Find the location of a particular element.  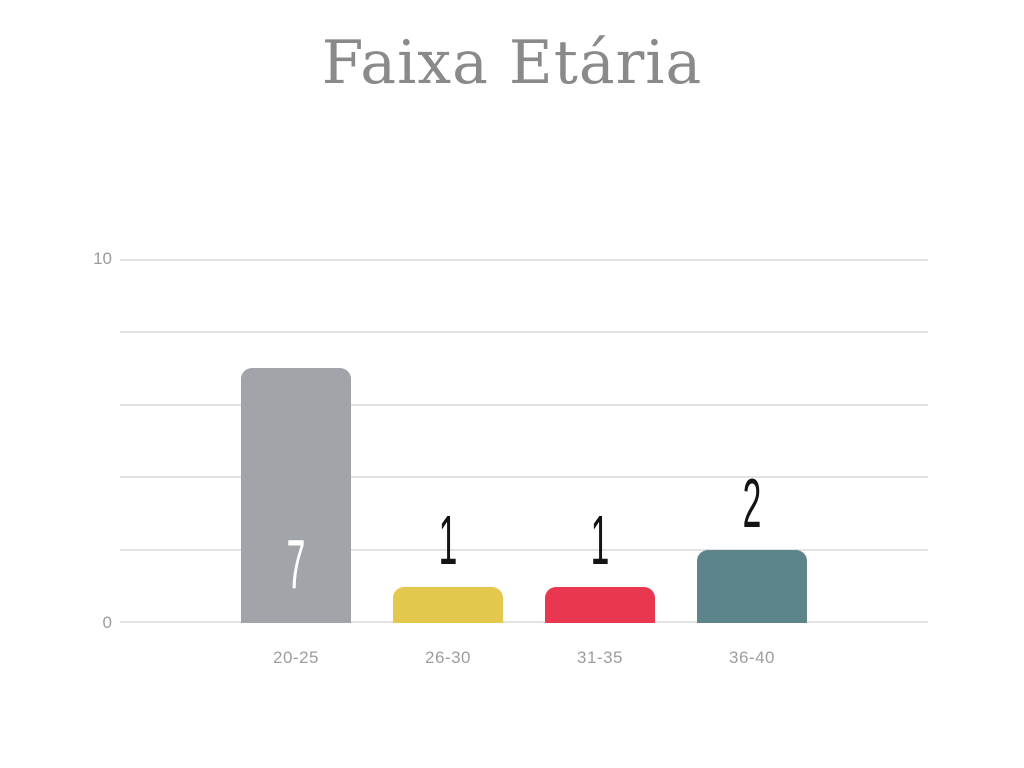

value-label-36-40: 2 is located at coordinates (752, 503).